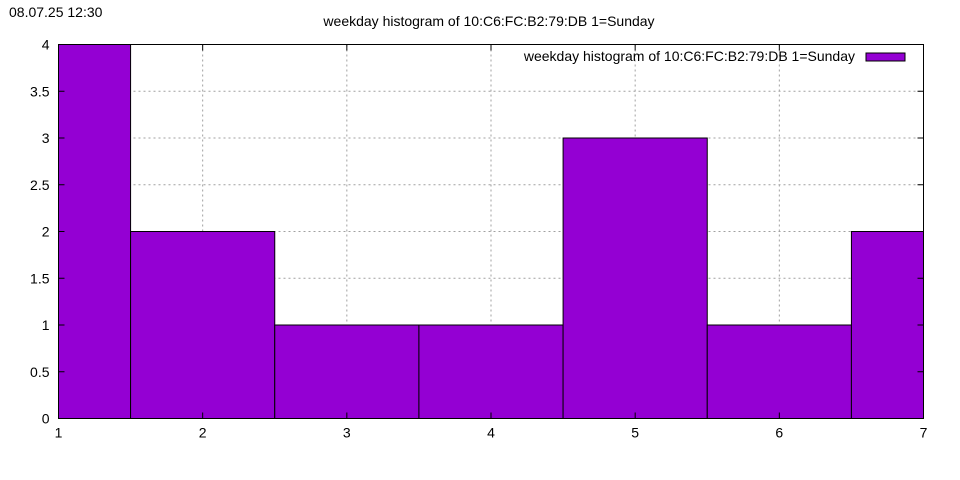 This screenshot has width=960, height=480. I want to click on legend-swatch, so click(885, 57).